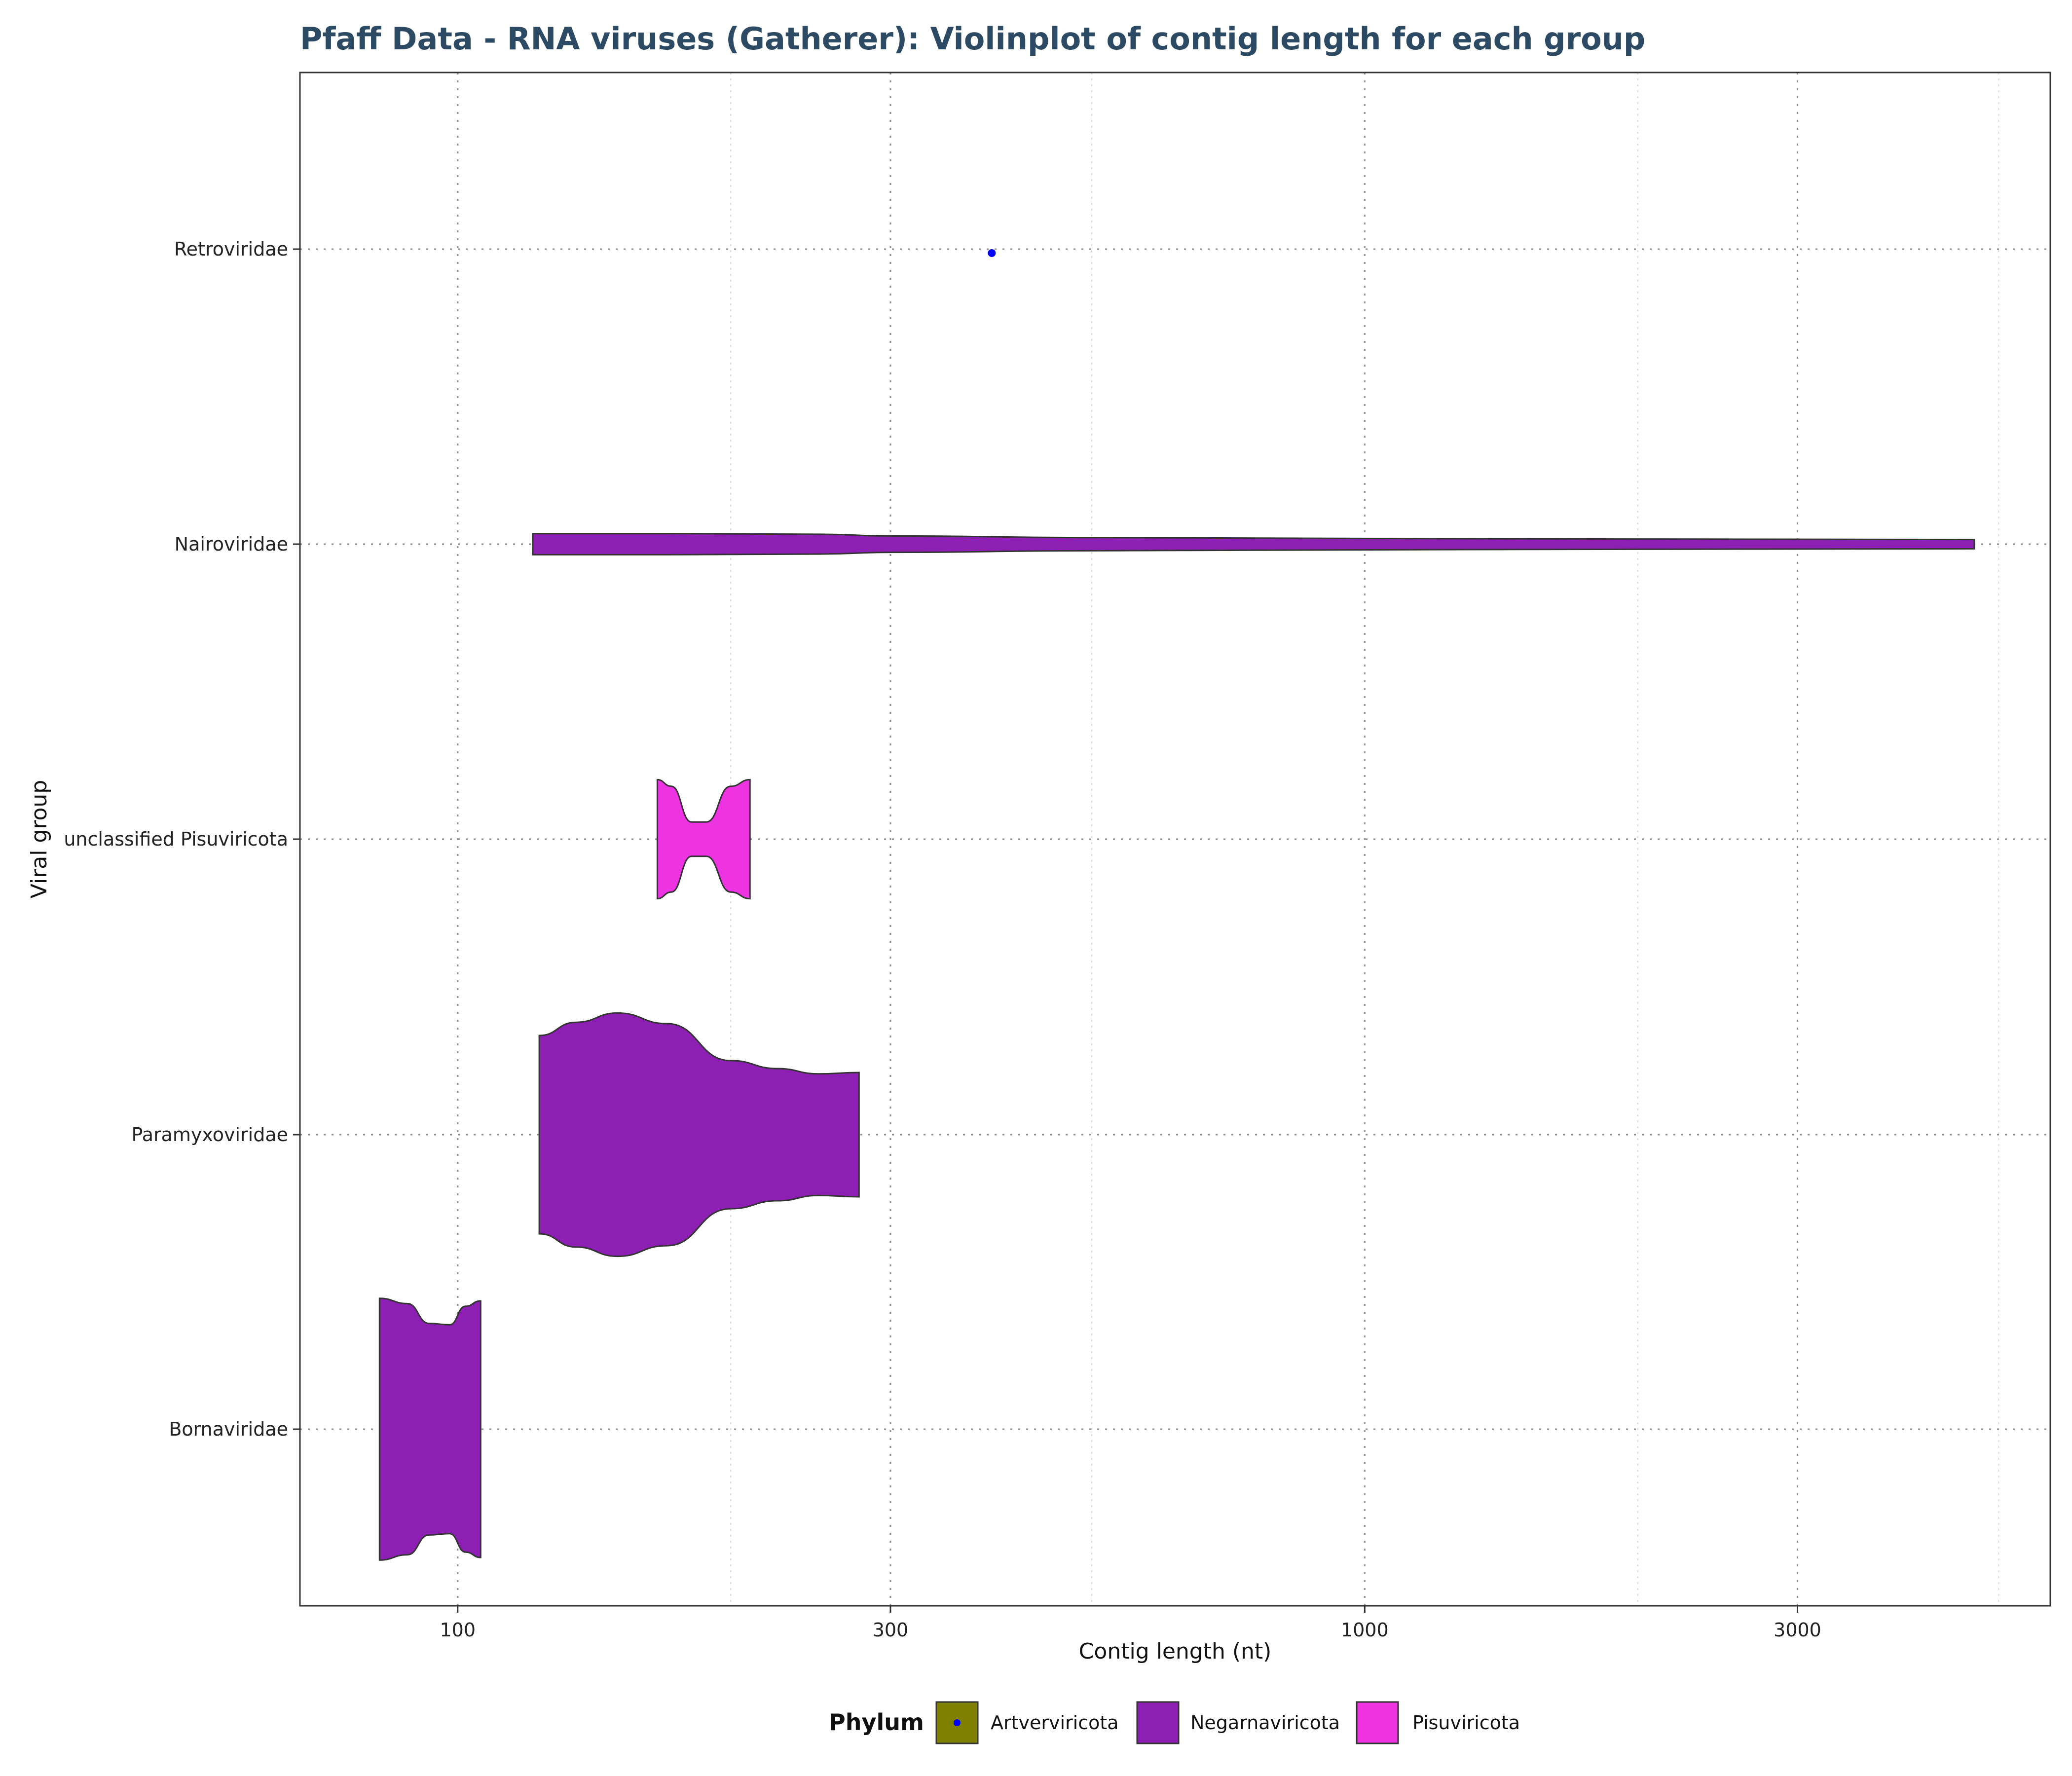 This screenshot has height=1776, width=2072. I want to click on y-tick-label: Bornaviridae, so click(229, 1429).